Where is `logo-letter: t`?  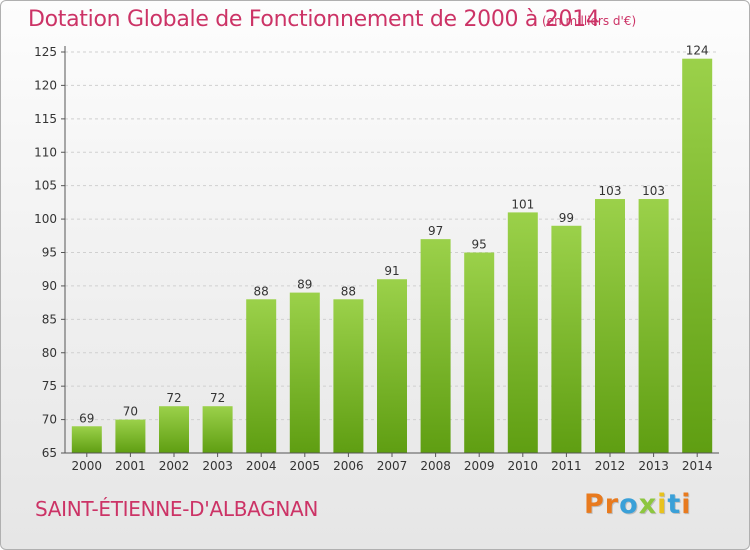 logo-letter: t is located at coordinates (674, 504).